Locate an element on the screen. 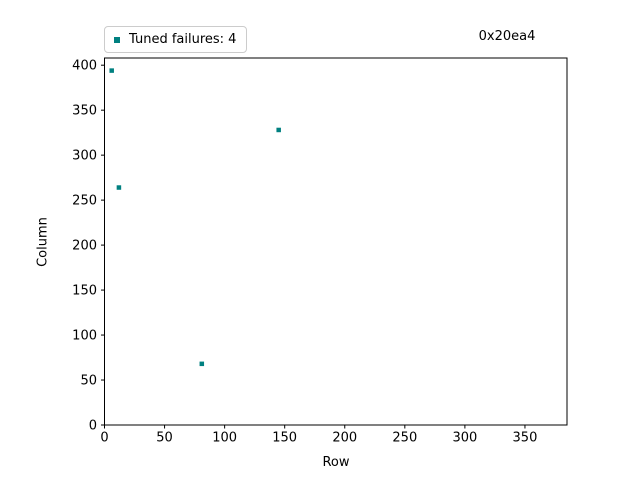  y-tick-label: 400 is located at coordinates (84, 66).